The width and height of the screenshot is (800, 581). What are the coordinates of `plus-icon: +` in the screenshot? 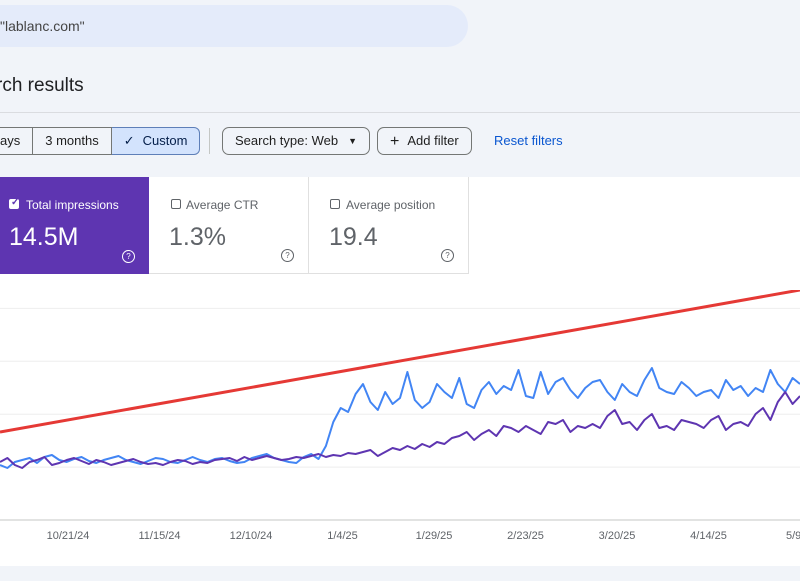 It's located at (395, 141).